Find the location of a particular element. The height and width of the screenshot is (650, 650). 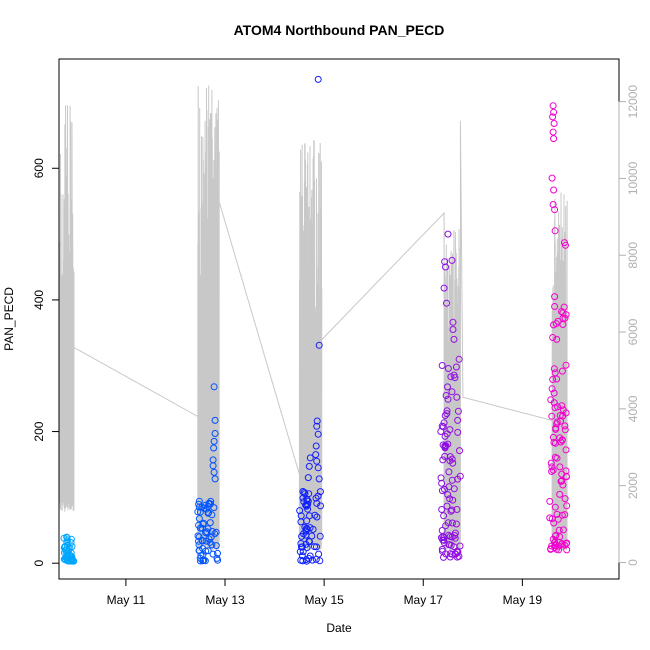

x-tick-label: May 17 is located at coordinates (424, 600).